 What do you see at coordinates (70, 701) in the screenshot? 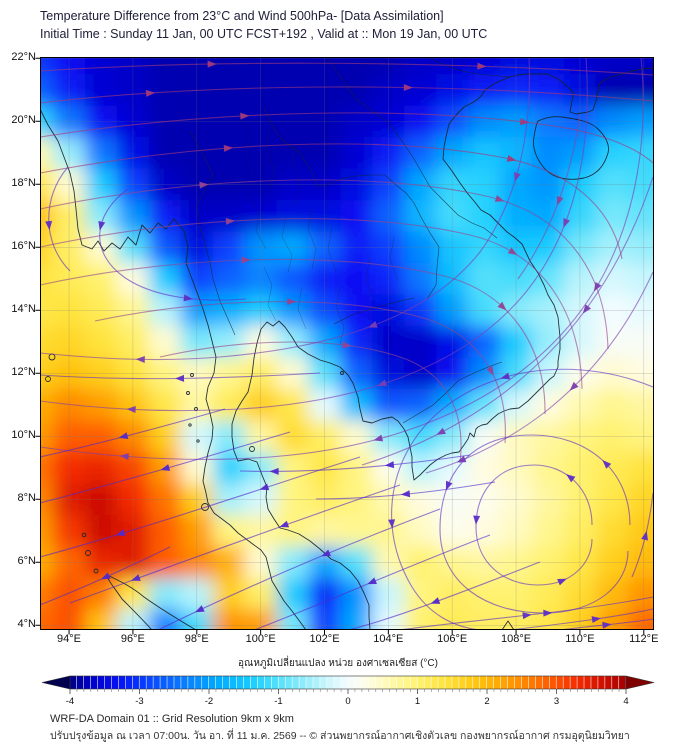
I see `svg-text: -4` at bounding box center [70, 701].